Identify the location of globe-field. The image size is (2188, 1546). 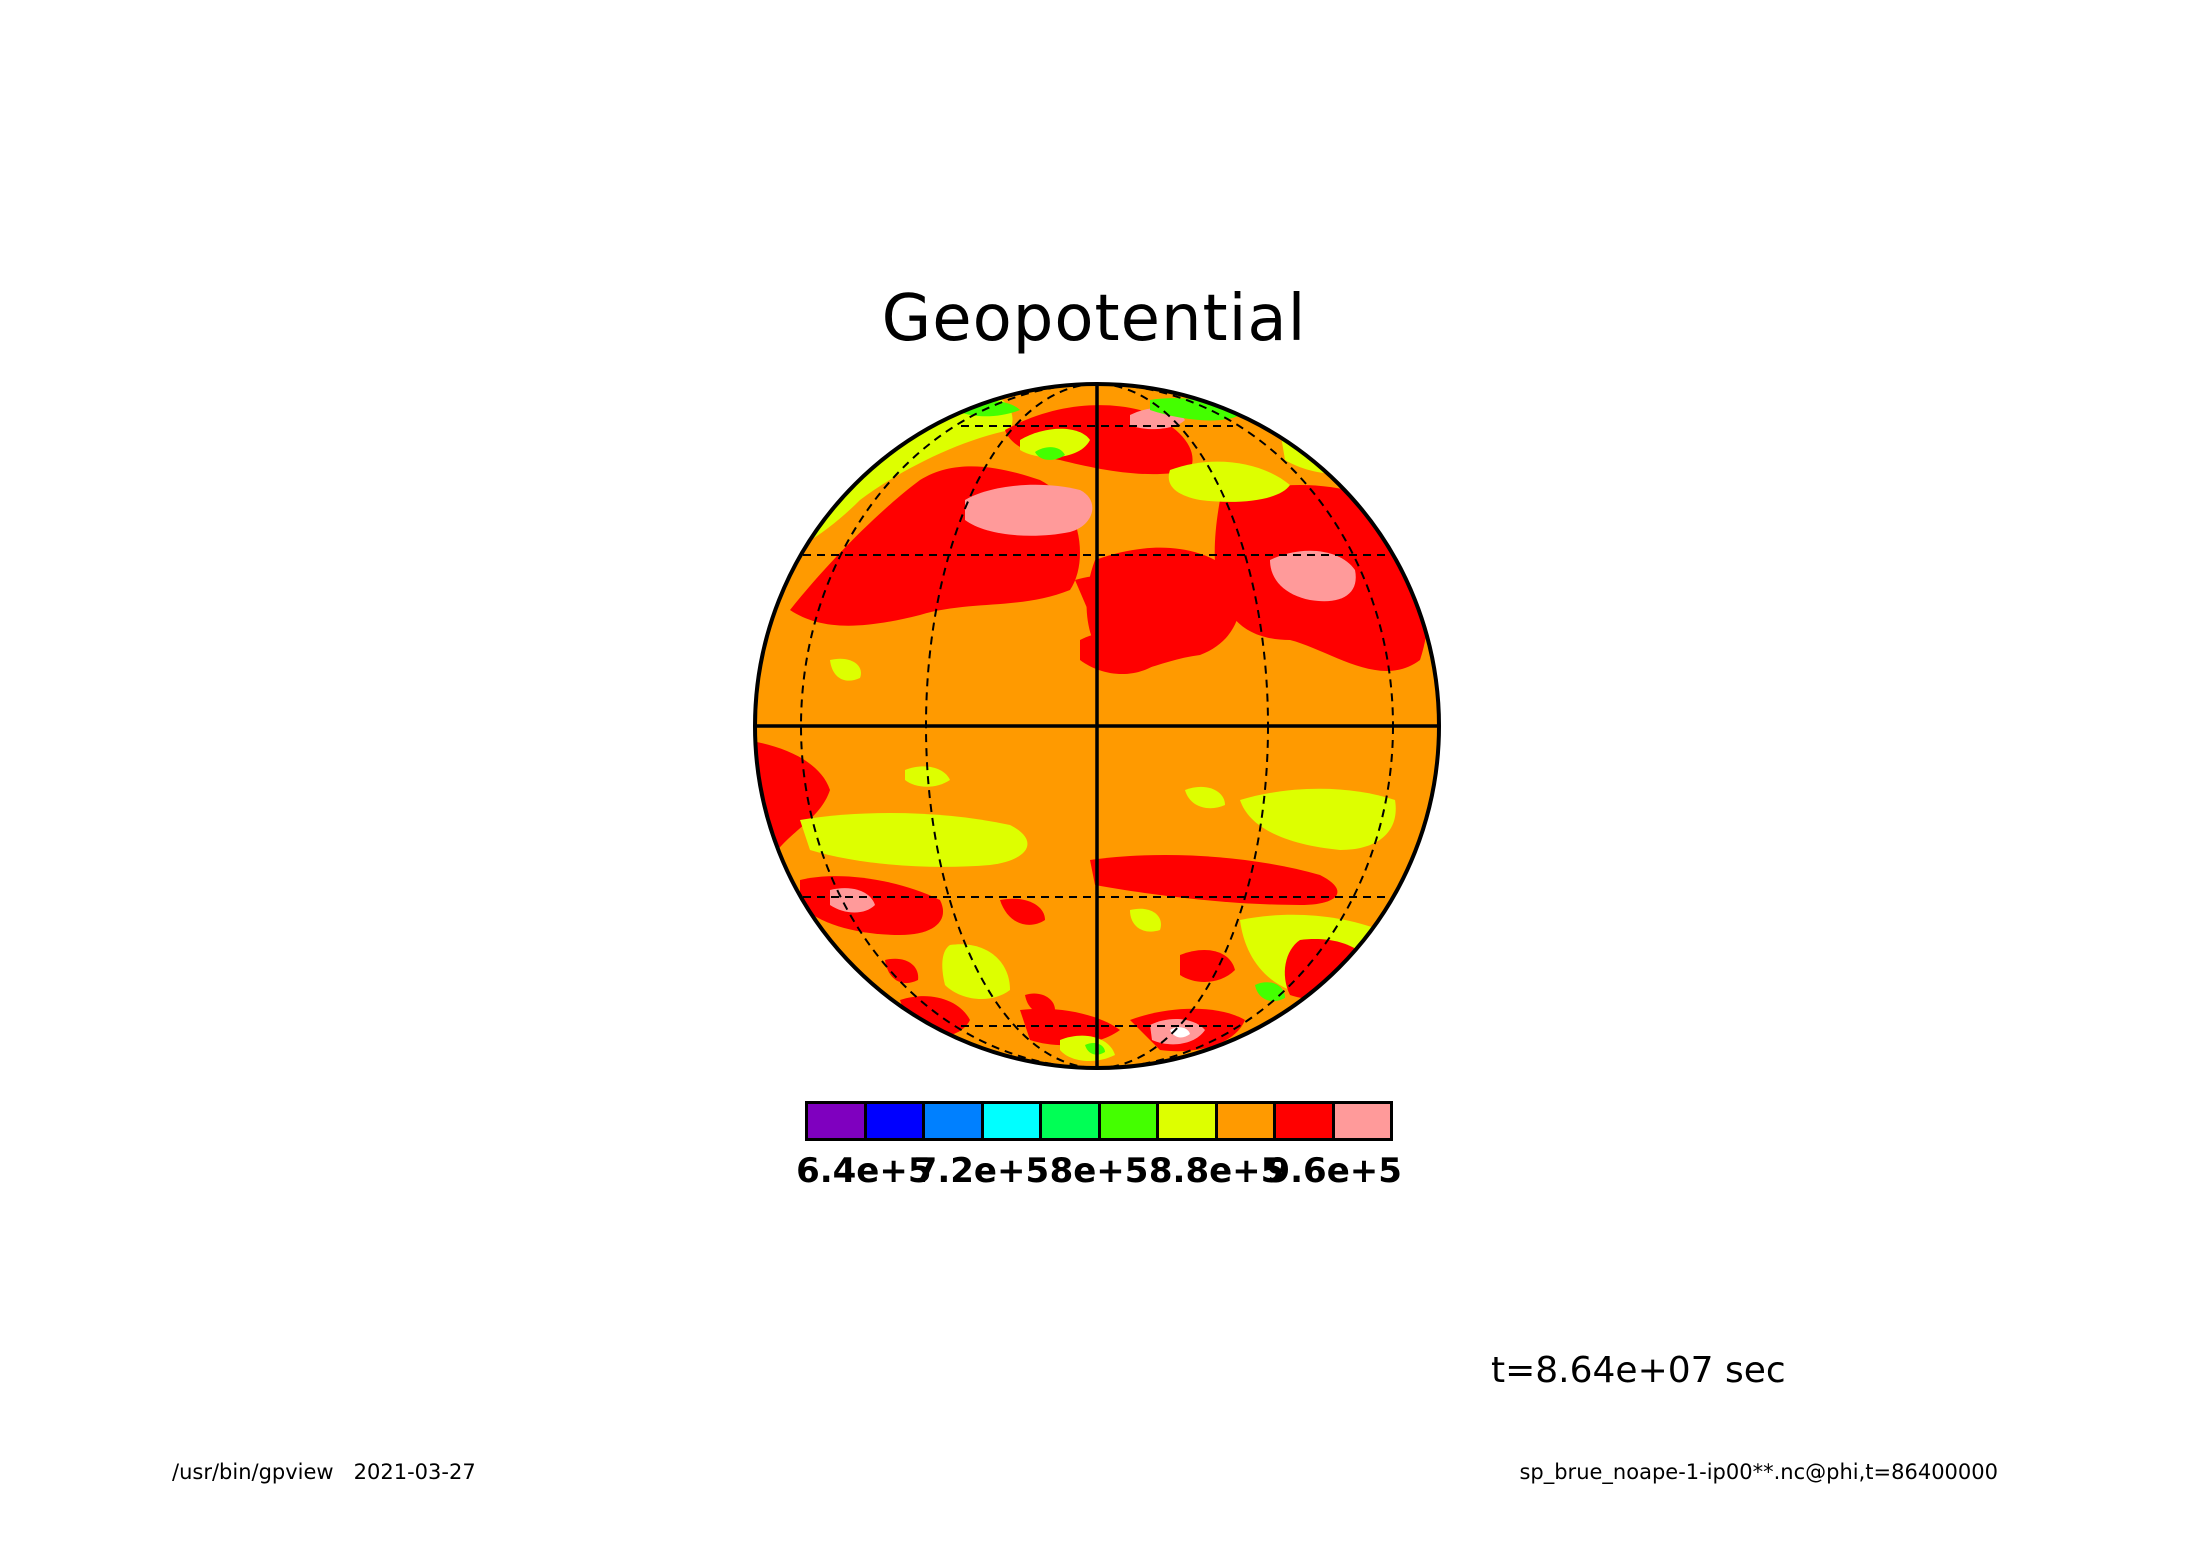
(1097, 726).